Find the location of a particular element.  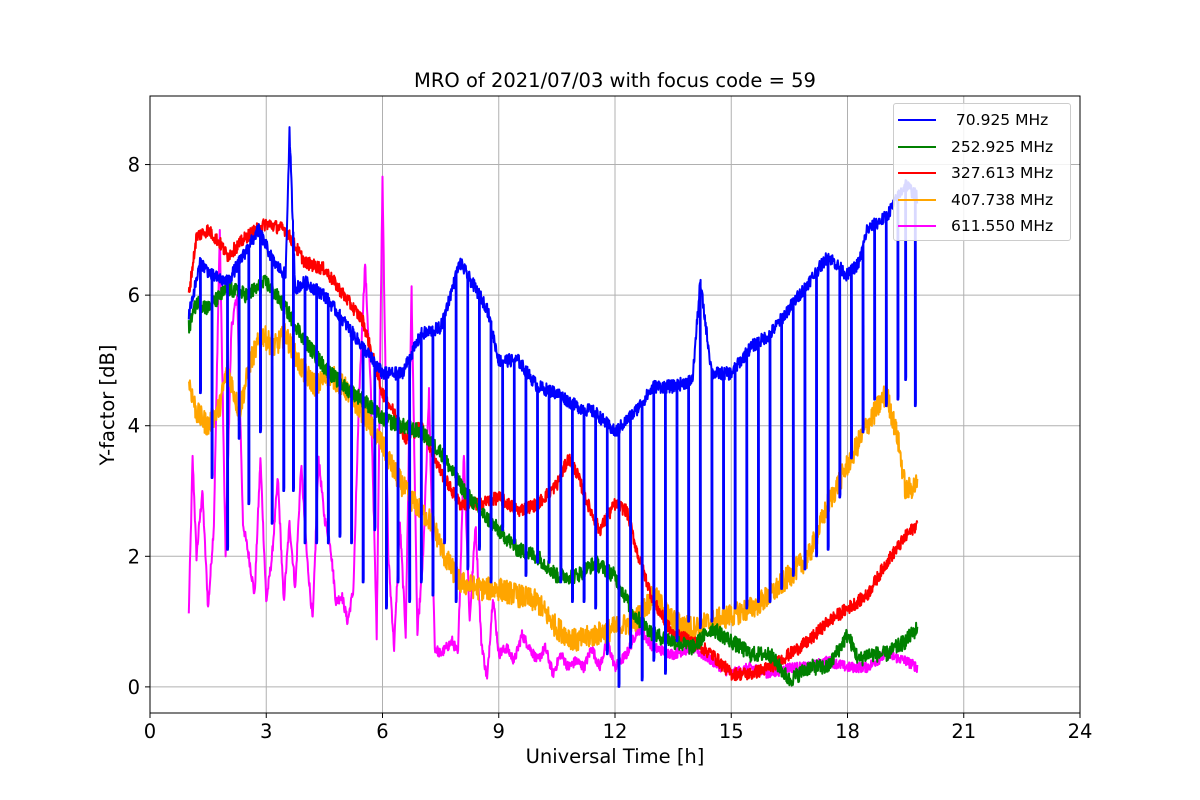

x-tick-label: 21 is located at coordinates (963, 731).